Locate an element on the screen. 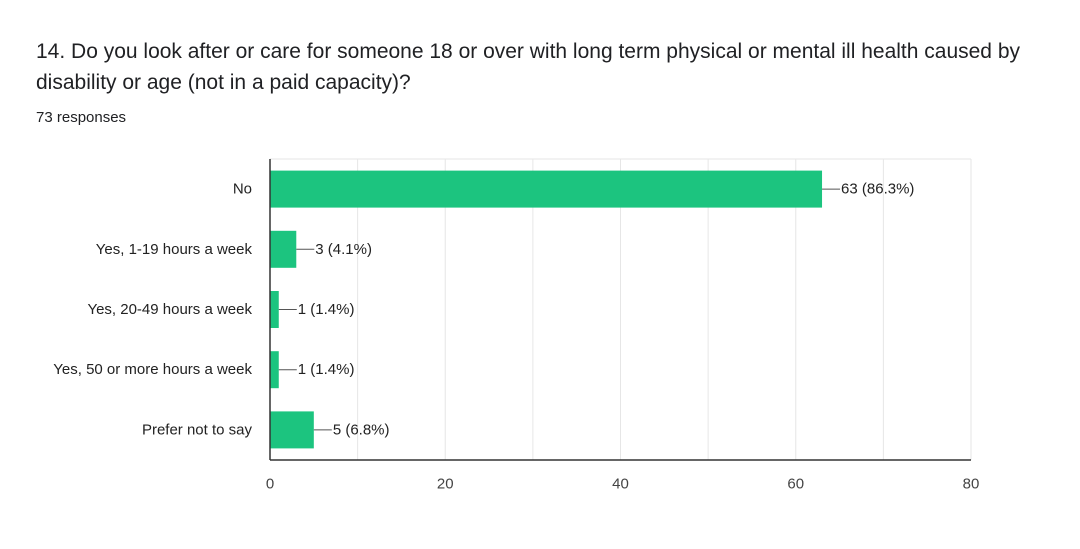  category-label: No is located at coordinates (242, 189).